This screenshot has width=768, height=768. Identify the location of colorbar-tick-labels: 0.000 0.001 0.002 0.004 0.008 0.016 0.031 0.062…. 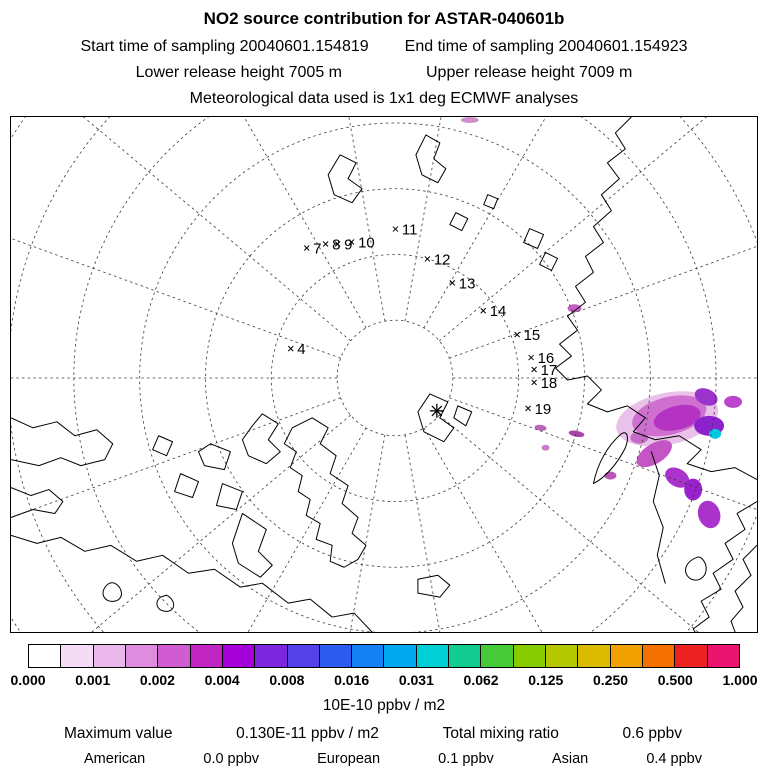
(383, 680).